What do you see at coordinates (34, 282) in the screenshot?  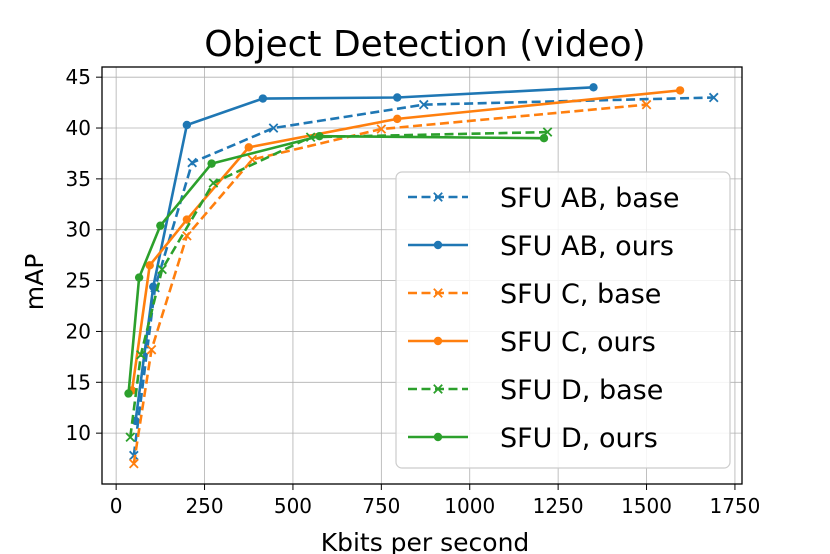 I see `y-axis-label: mAP` at bounding box center [34, 282].